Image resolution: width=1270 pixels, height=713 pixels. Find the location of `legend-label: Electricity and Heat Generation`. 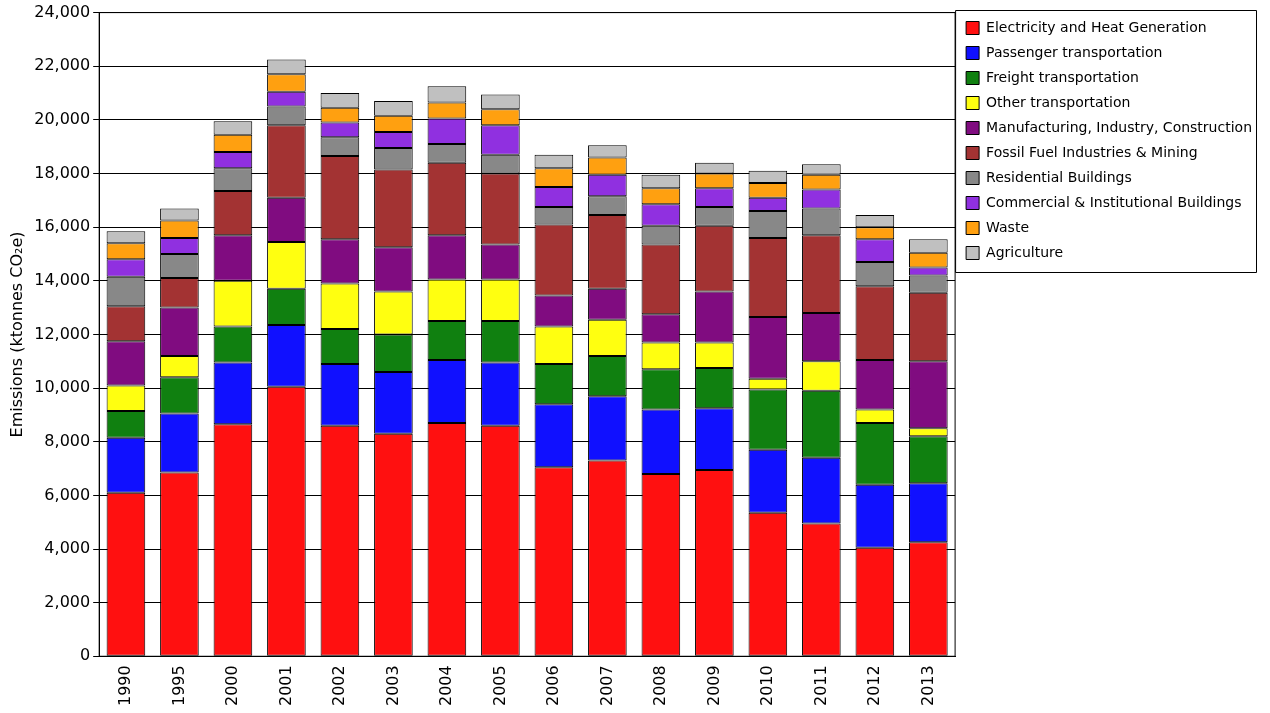

legend-label: Electricity and Heat Generation is located at coordinates (1096, 26).